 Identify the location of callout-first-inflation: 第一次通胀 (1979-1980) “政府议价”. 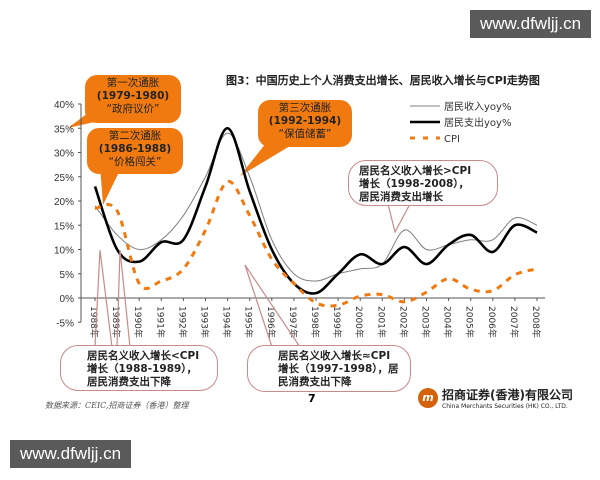
(133, 99).